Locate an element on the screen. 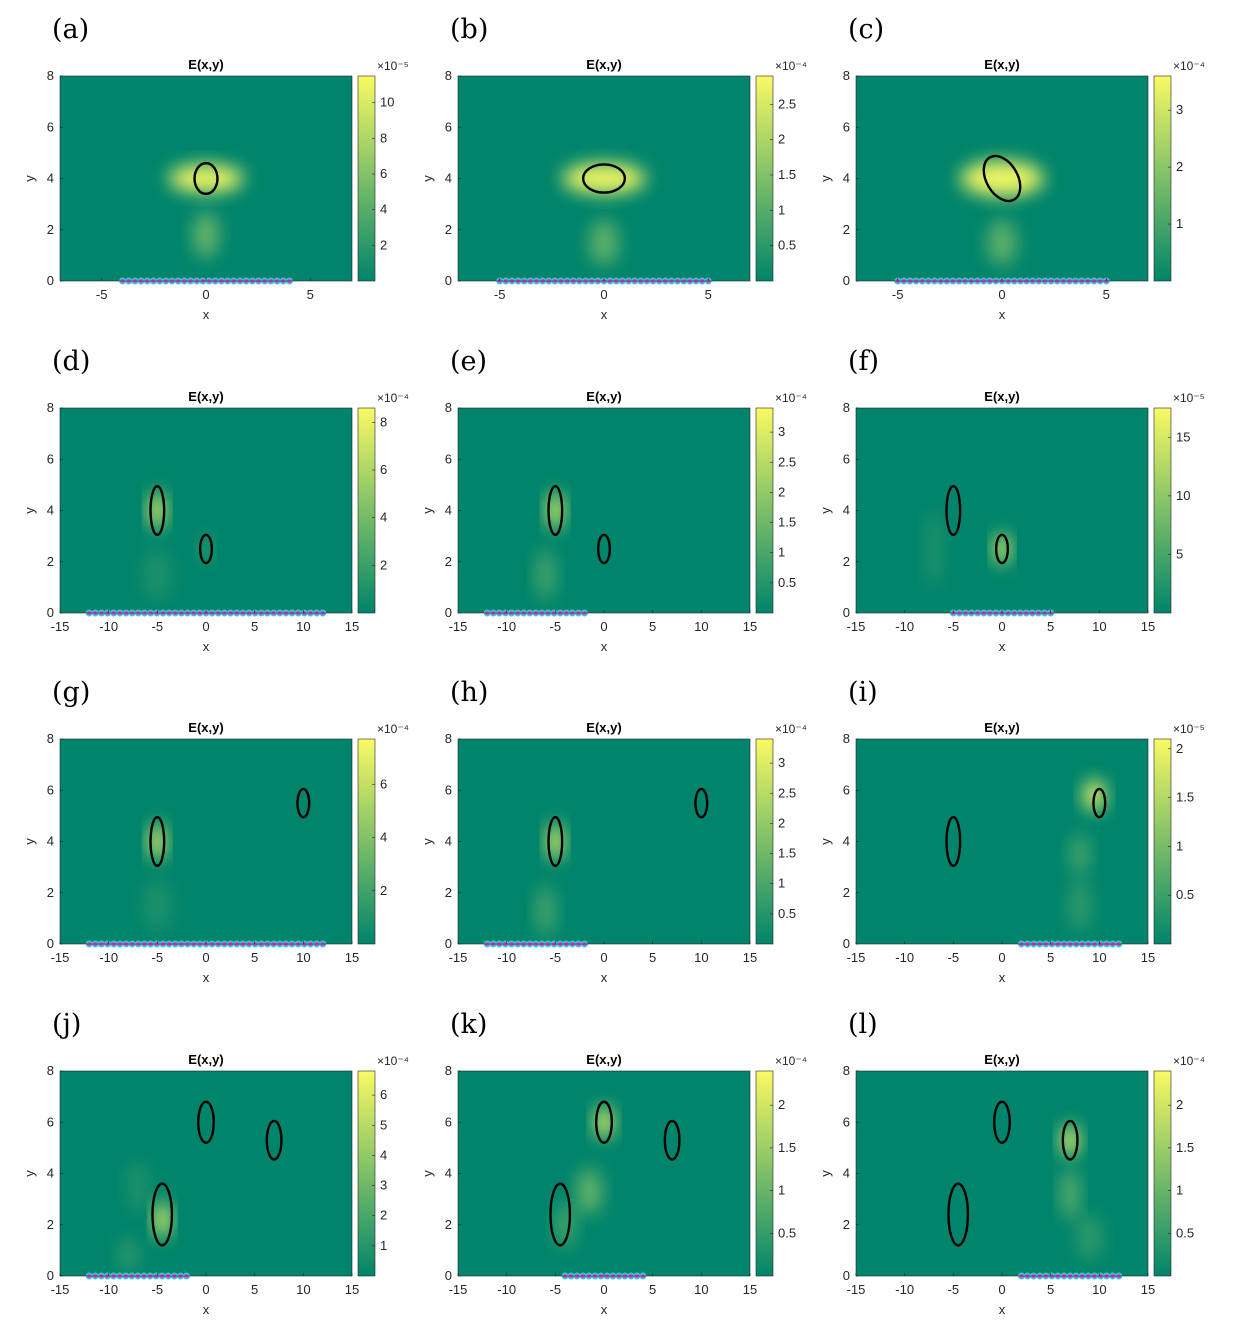  heatmap-chart: -5 0 5 0 2 4 6 8 E(x,y) x y 2 4 6 8 10 ×10⁻⁵ is located at coordinates (215, 189).